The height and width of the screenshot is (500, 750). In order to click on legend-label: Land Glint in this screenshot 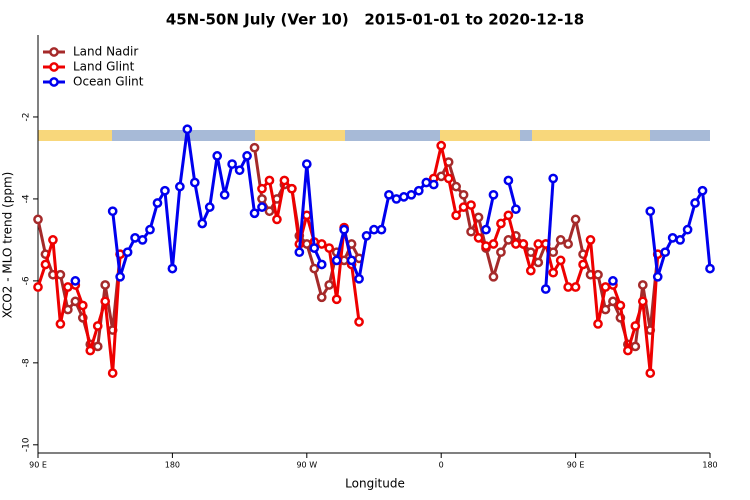, I will do `click(104, 67)`.